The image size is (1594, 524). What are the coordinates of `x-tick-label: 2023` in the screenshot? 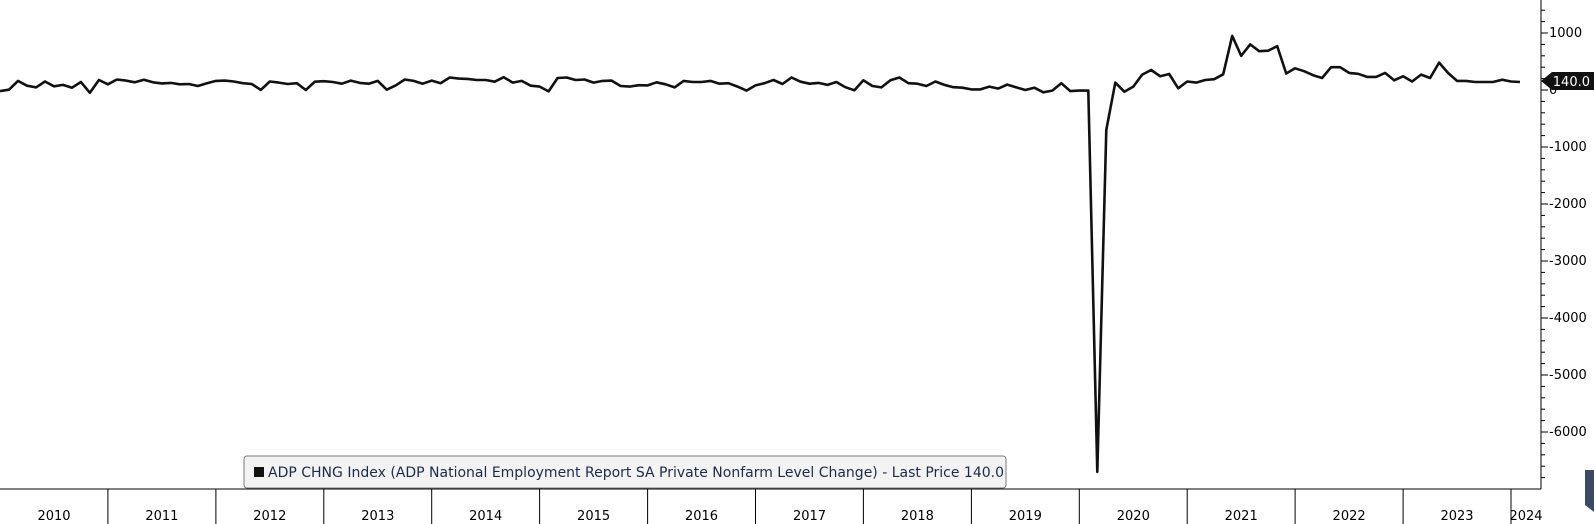 It's located at (1456, 516).